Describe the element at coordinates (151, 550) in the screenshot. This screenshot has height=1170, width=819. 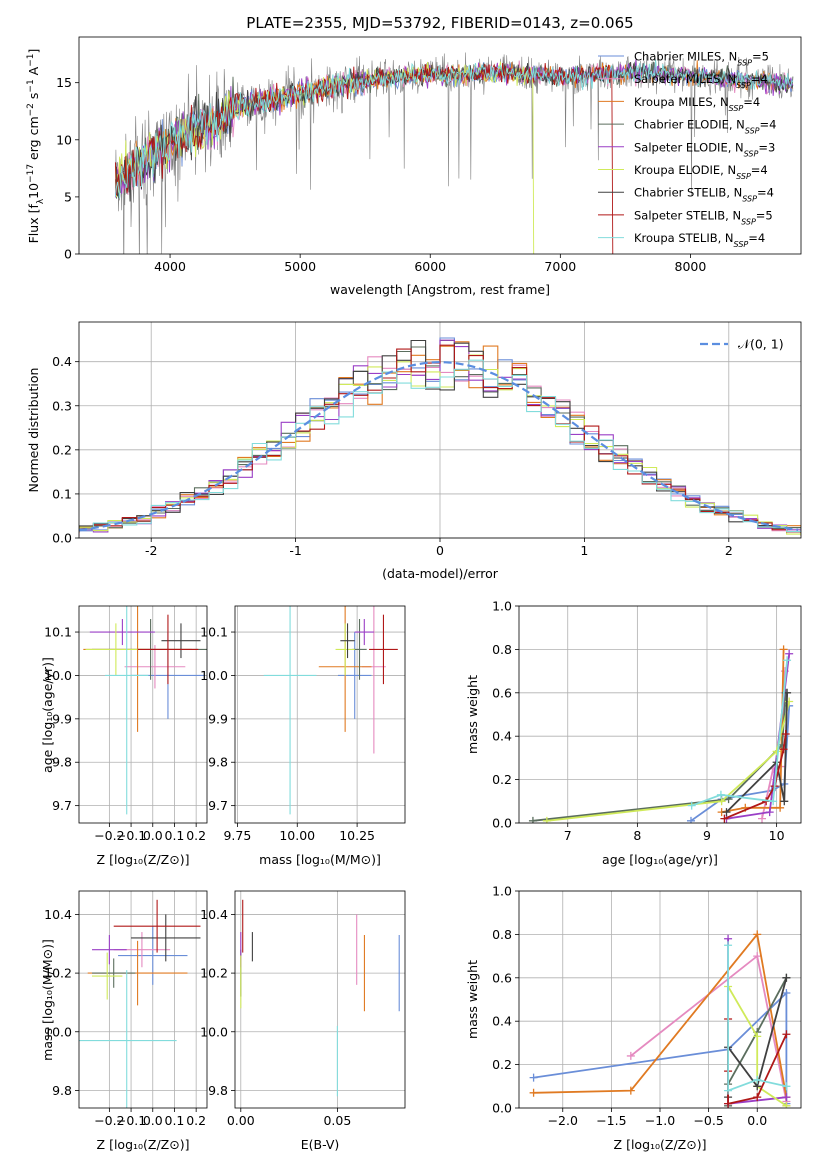
I see `x-tick-label: -2` at that location.